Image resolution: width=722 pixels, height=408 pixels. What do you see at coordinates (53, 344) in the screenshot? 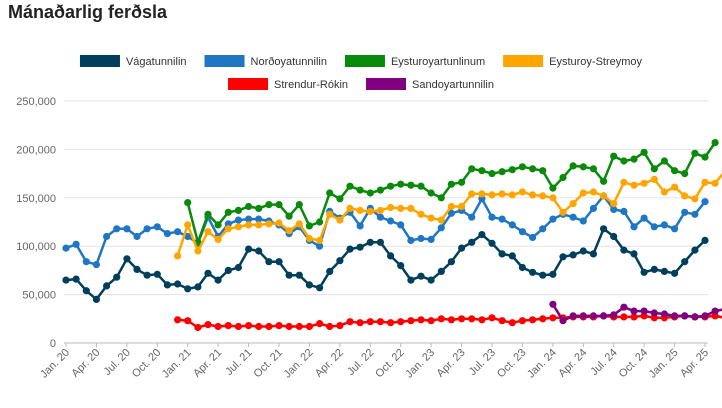
I see `y-tick-label: 0` at bounding box center [53, 344].